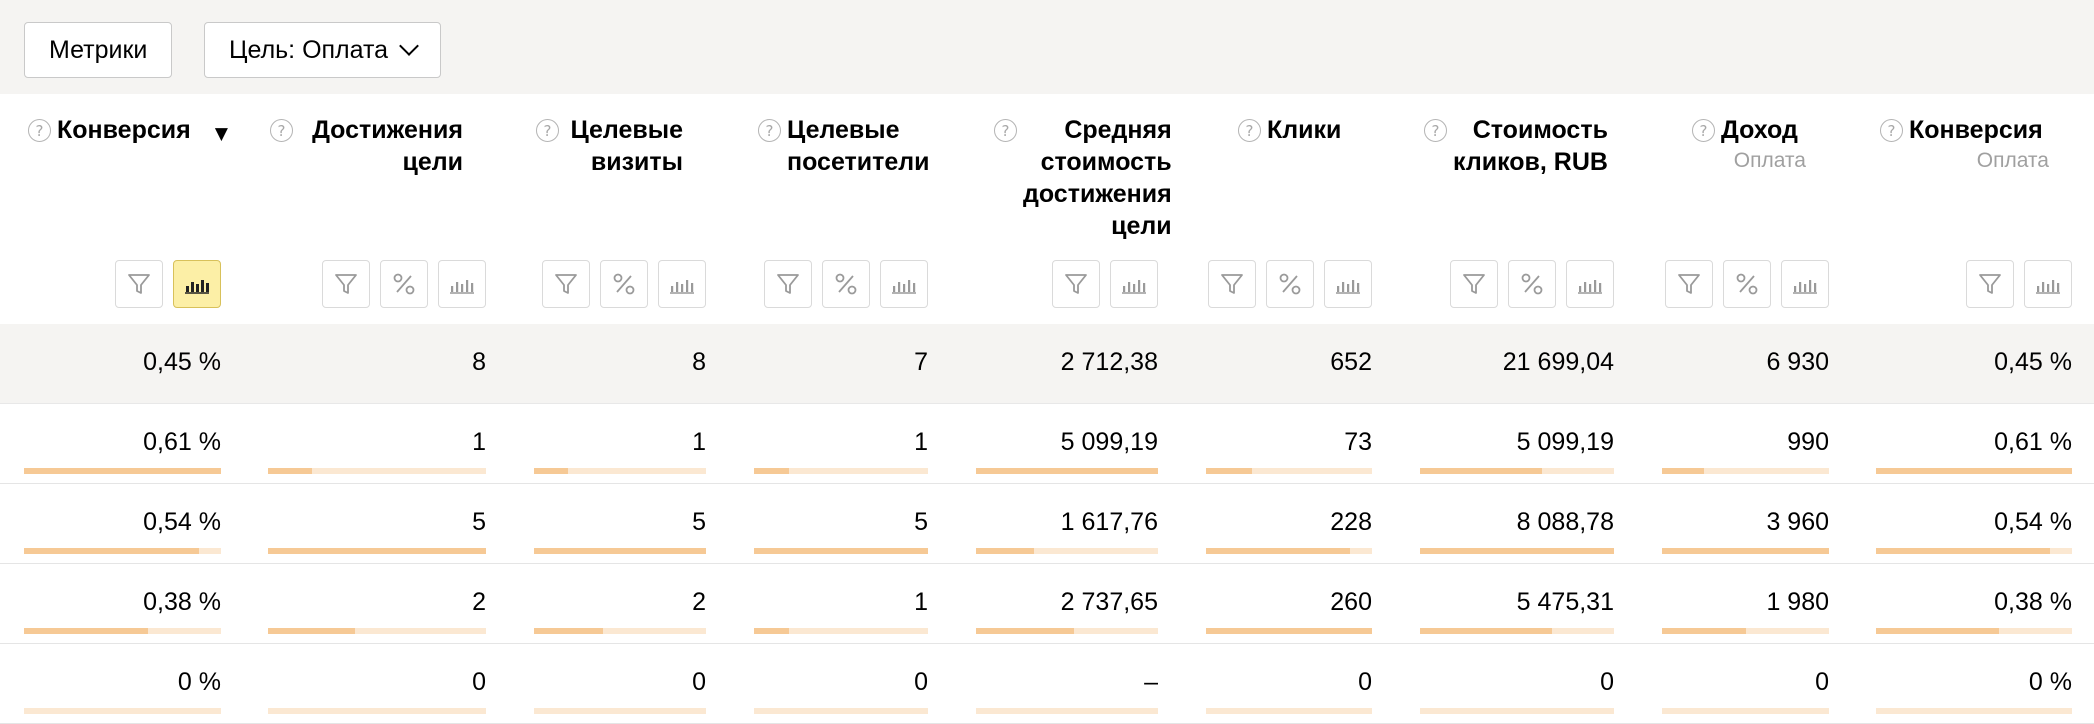  What do you see at coordinates (620, 684) in the screenshot?
I see `table-cell: 0` at bounding box center [620, 684].